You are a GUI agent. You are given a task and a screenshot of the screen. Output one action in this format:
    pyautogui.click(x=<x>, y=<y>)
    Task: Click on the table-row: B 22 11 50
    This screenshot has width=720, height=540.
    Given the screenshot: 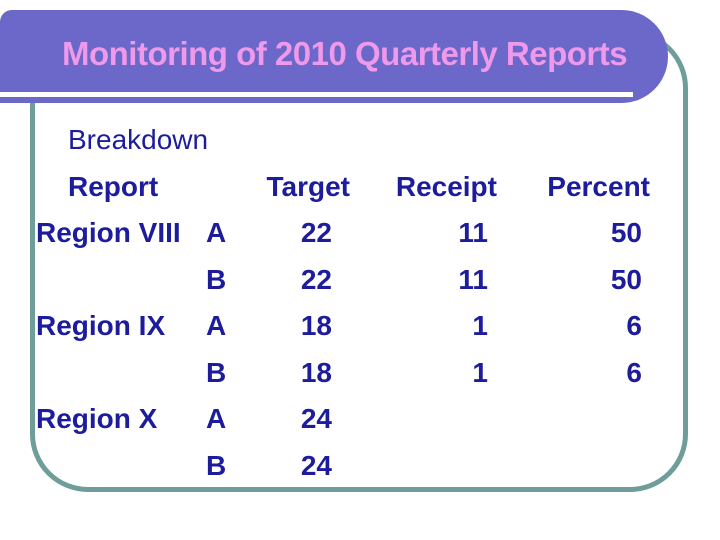 What is the action you would take?
    pyautogui.click(x=342, y=280)
    